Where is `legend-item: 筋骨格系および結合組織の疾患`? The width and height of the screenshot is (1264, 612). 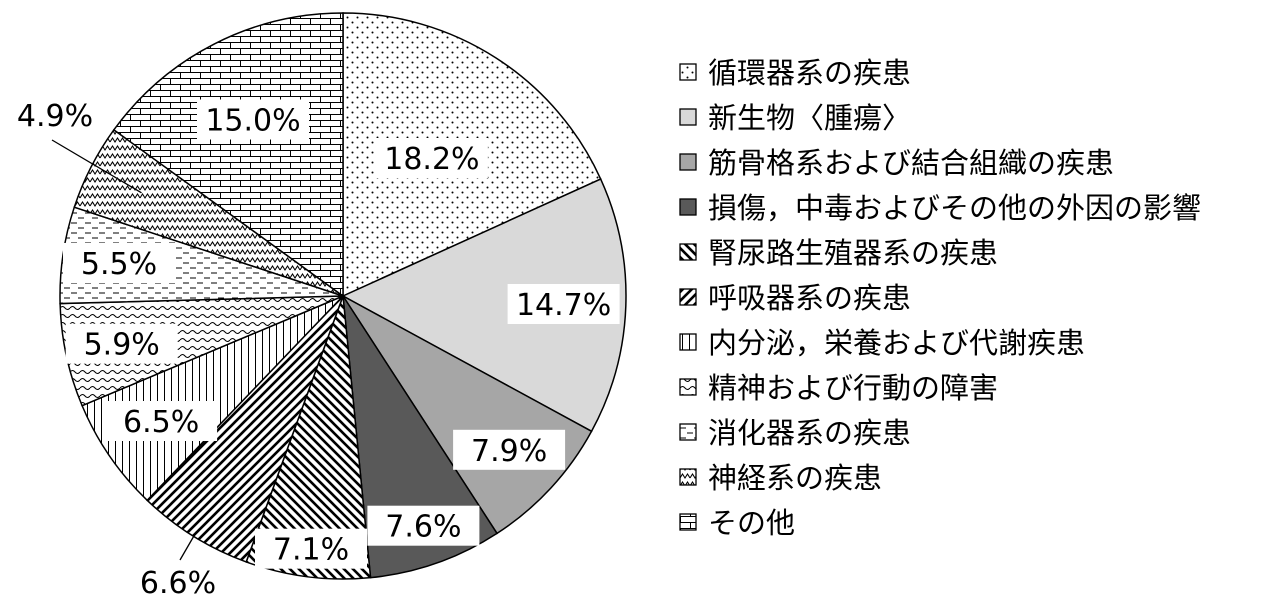
legend-item: 筋骨格系および結合組織の疾患 is located at coordinates (896, 163).